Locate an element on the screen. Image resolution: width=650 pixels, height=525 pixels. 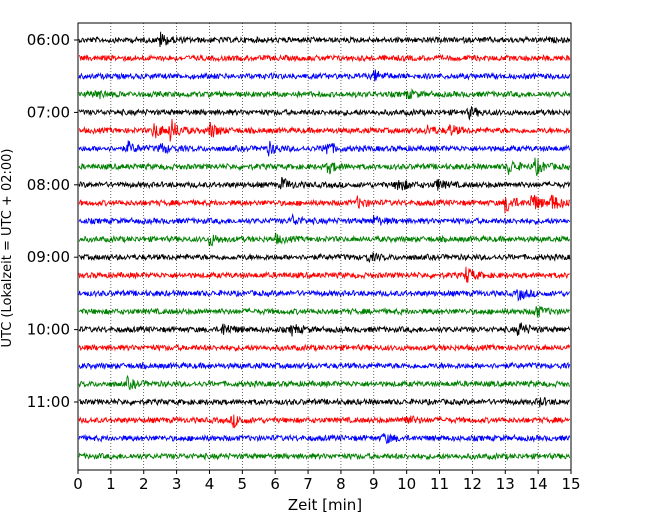
x-axis-label: Zeit [min] is located at coordinates (325, 505).